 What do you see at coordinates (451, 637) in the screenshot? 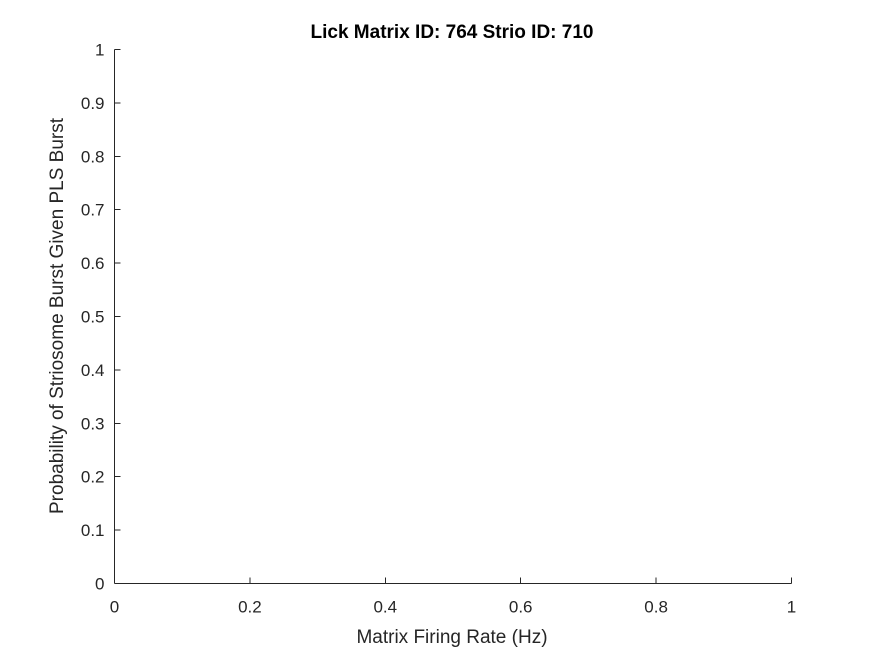
I see `x-axis-label: Matrix Firing Rate (Hz)` at bounding box center [451, 637].